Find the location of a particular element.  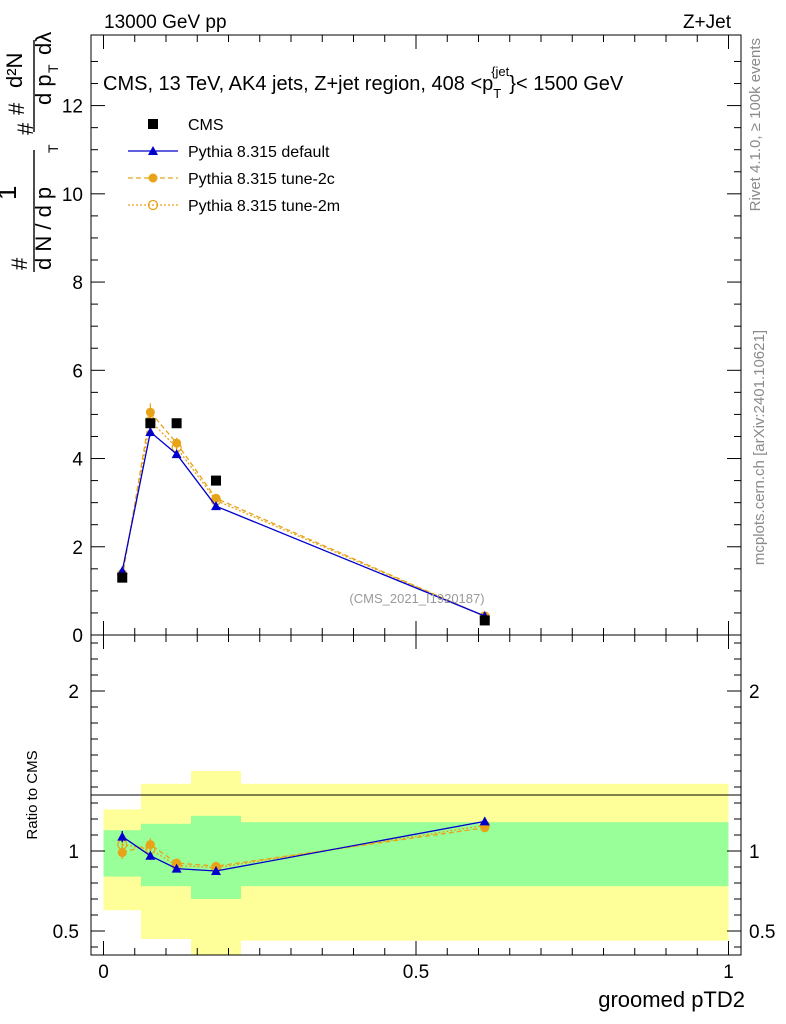

ratio-xtick-label: 0.5 is located at coordinates (416, 972).